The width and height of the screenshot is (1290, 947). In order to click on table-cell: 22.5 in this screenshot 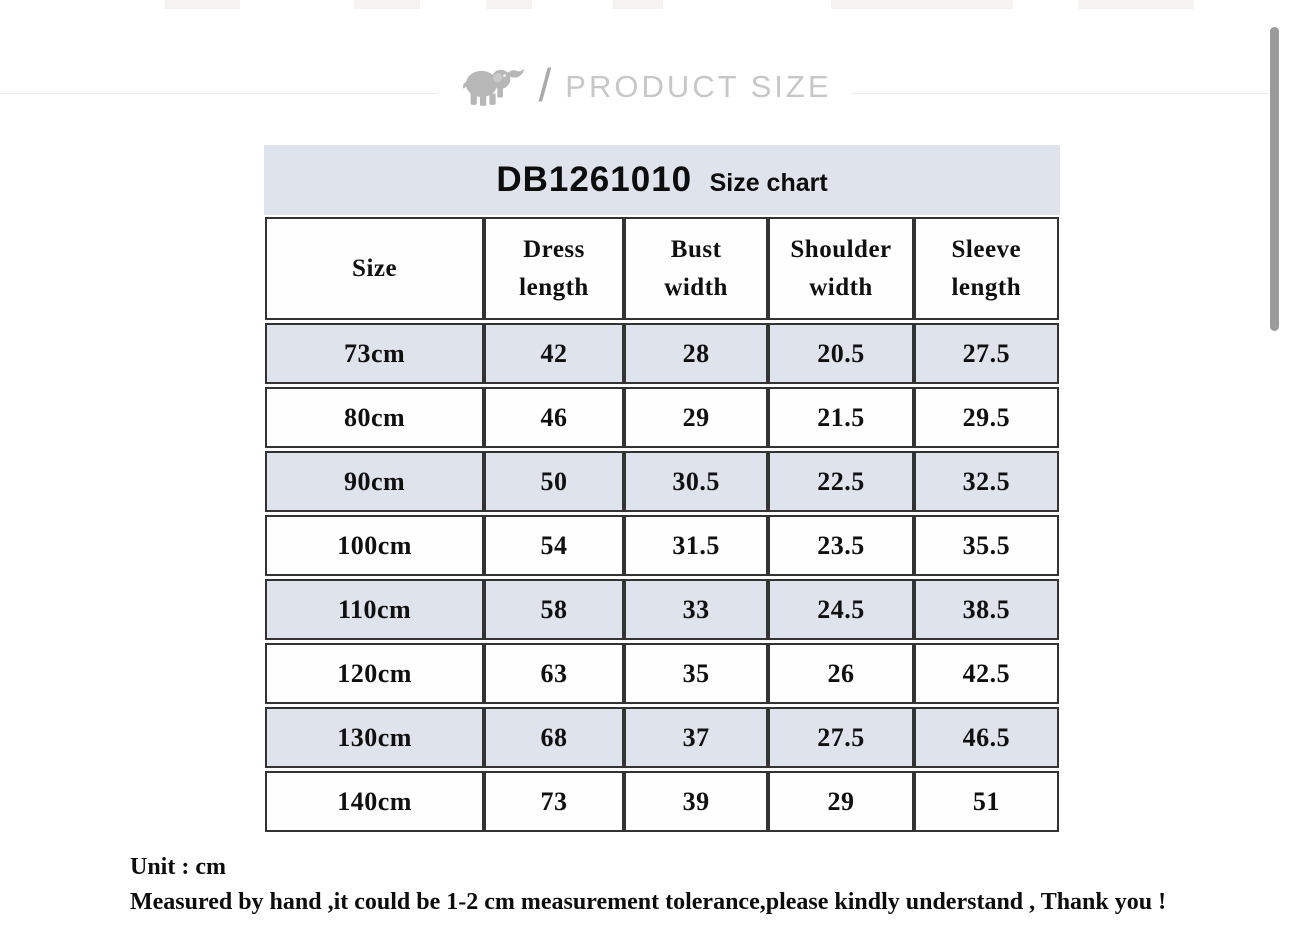, I will do `click(841, 481)`.